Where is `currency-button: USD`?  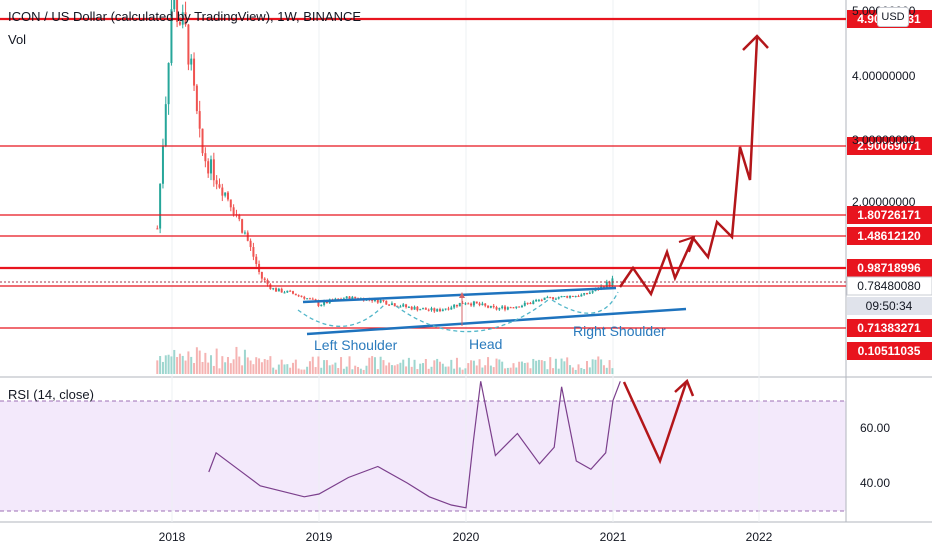 currency-button: USD is located at coordinates (893, 17).